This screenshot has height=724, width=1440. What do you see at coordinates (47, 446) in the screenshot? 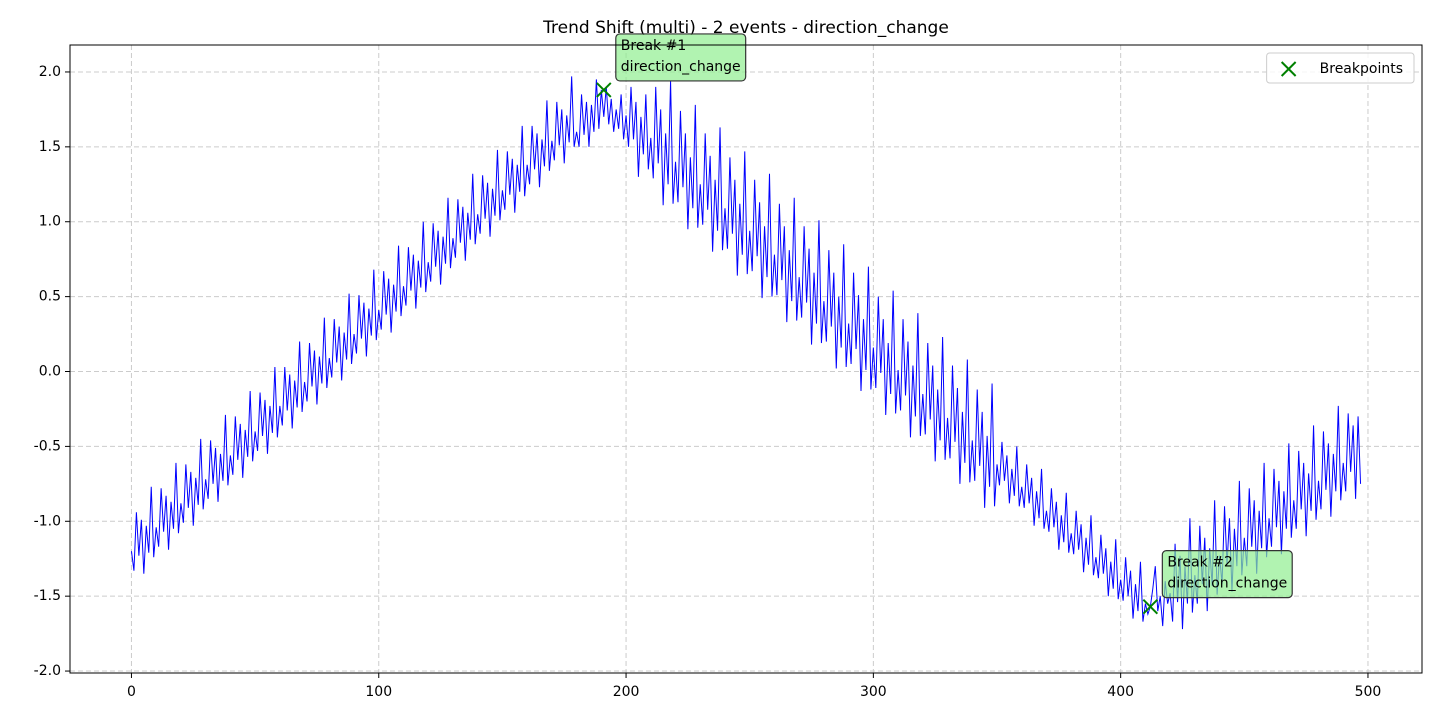
I see `y-tick-label: -0.5` at bounding box center [47, 446].